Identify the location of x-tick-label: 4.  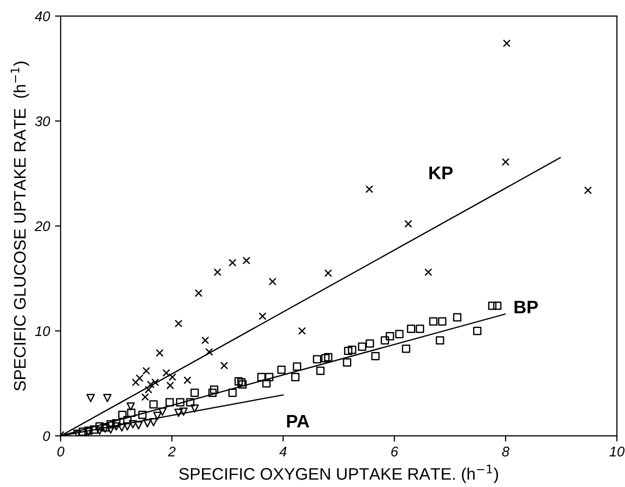
(282, 451).